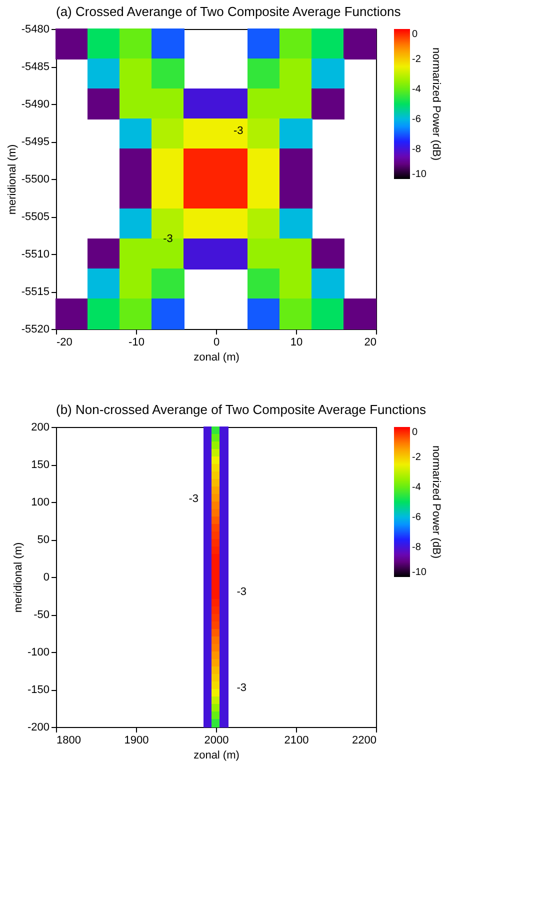 The height and width of the screenshot is (917, 538). I want to click on y-tick-label: -5510, so click(35, 254).